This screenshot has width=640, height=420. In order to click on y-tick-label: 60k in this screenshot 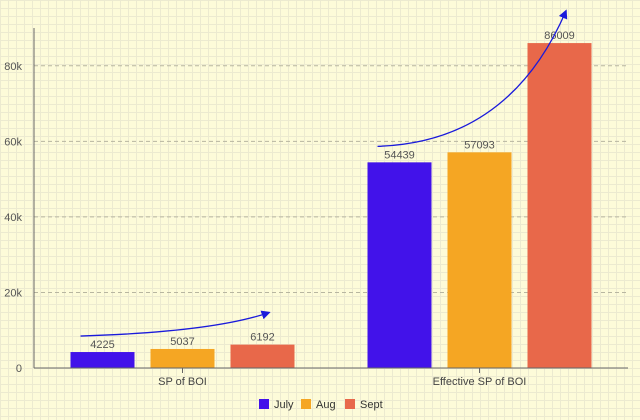, I will do `click(13, 142)`.